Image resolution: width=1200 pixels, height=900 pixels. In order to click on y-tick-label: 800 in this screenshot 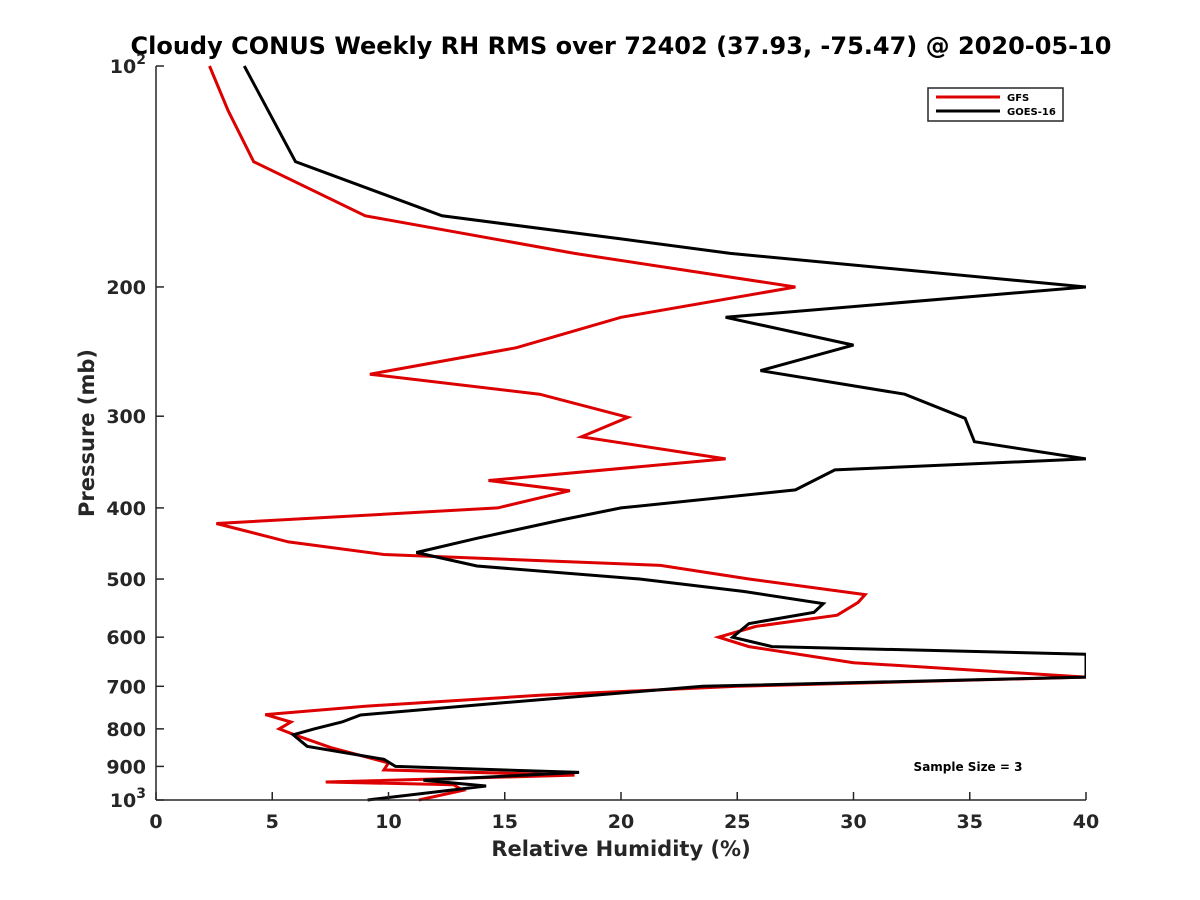, I will do `click(126, 730)`.